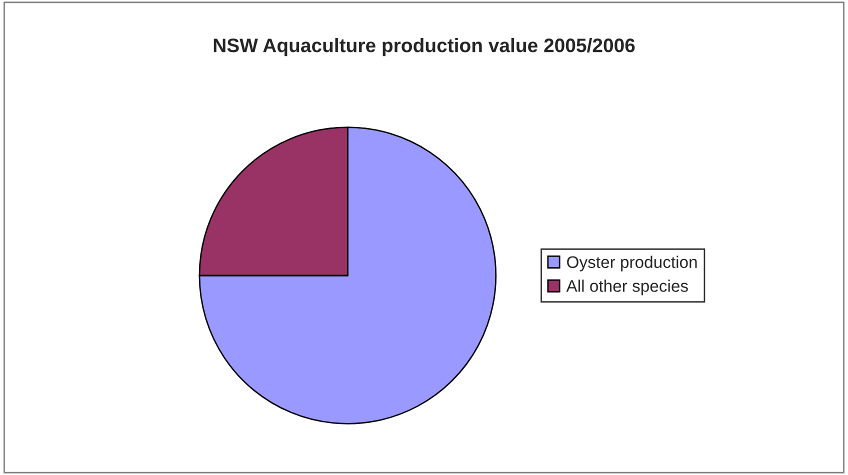  I want to click on legend-label: Oyster production, so click(632, 264).